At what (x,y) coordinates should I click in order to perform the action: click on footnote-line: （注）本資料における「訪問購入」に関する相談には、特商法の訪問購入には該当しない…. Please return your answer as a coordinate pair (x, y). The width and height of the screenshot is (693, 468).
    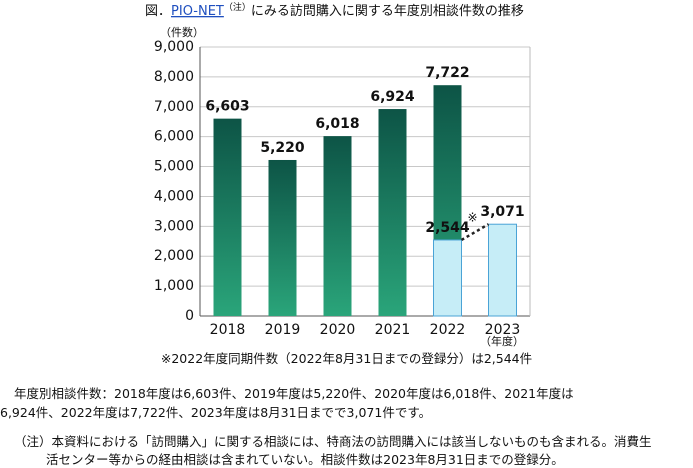
    Looking at the image, I should click on (333, 441).